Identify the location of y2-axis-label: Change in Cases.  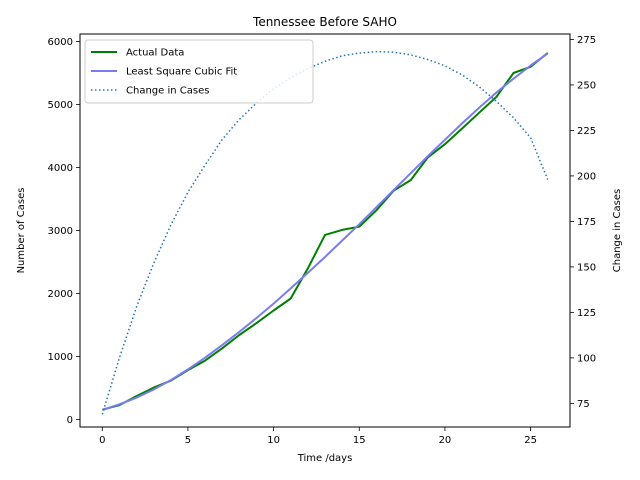
(617, 230).